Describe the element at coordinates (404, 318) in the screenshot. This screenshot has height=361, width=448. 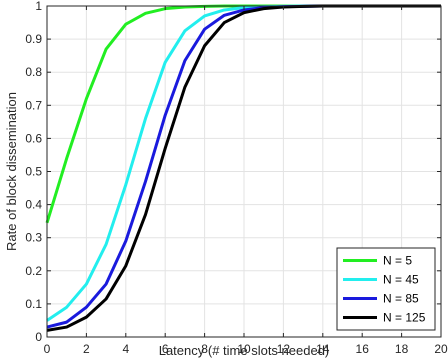
I see `legend-label: N = 125` at that location.